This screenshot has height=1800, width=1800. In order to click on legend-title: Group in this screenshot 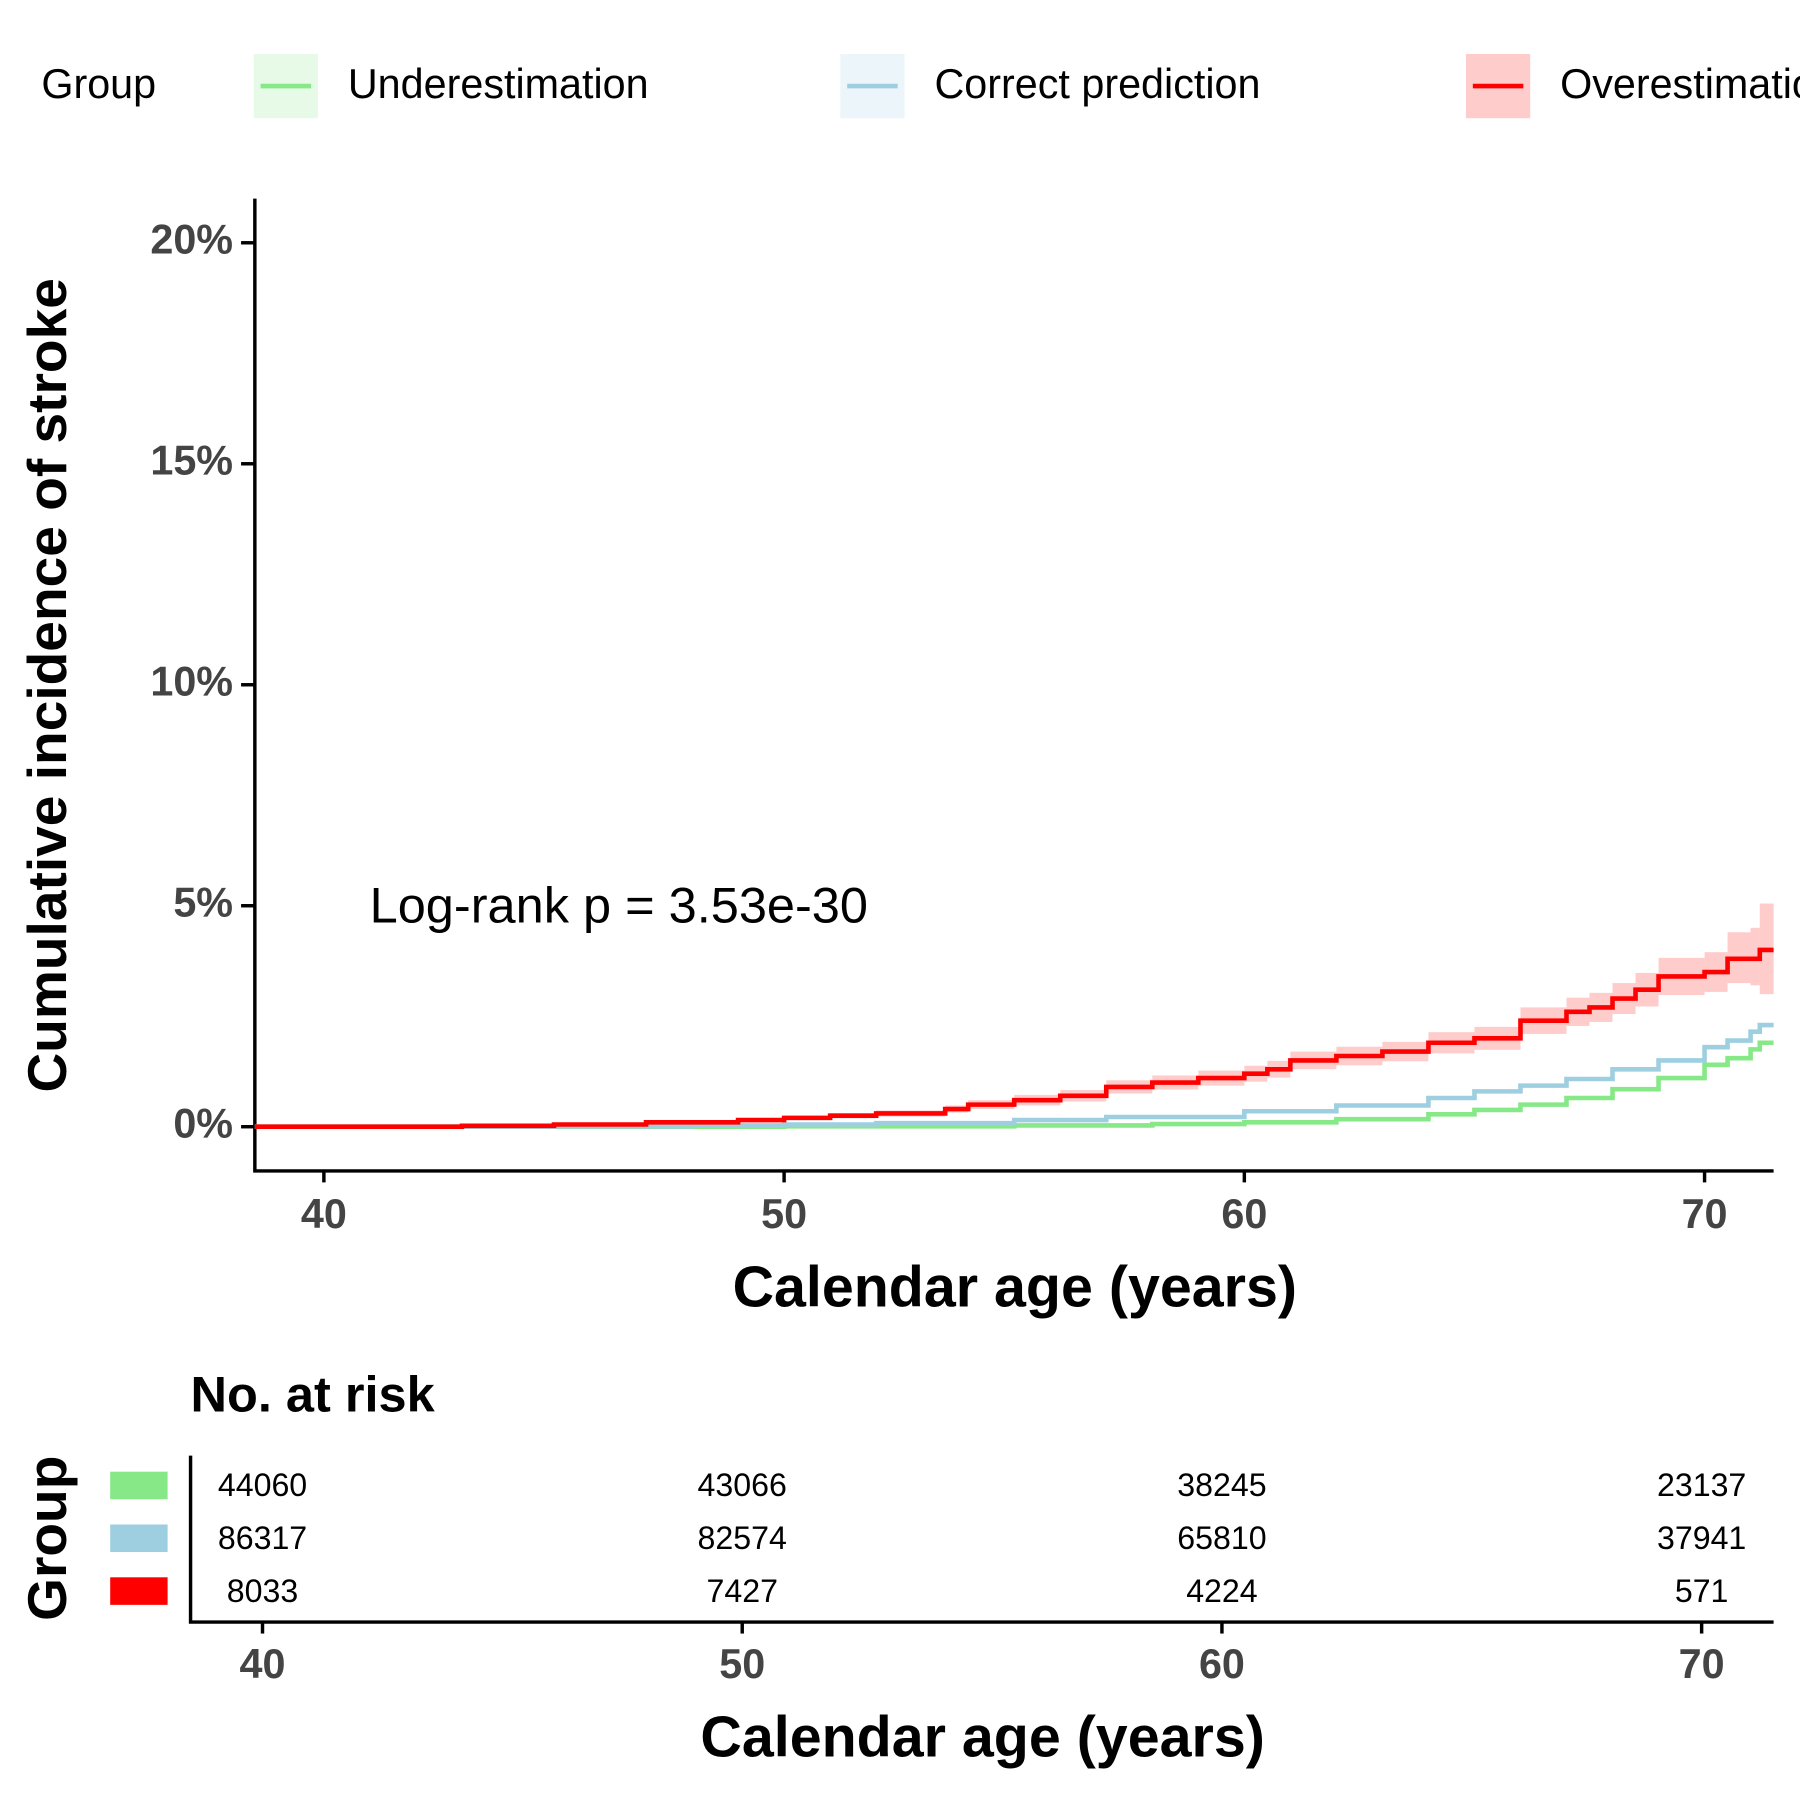, I will do `click(98, 84)`.